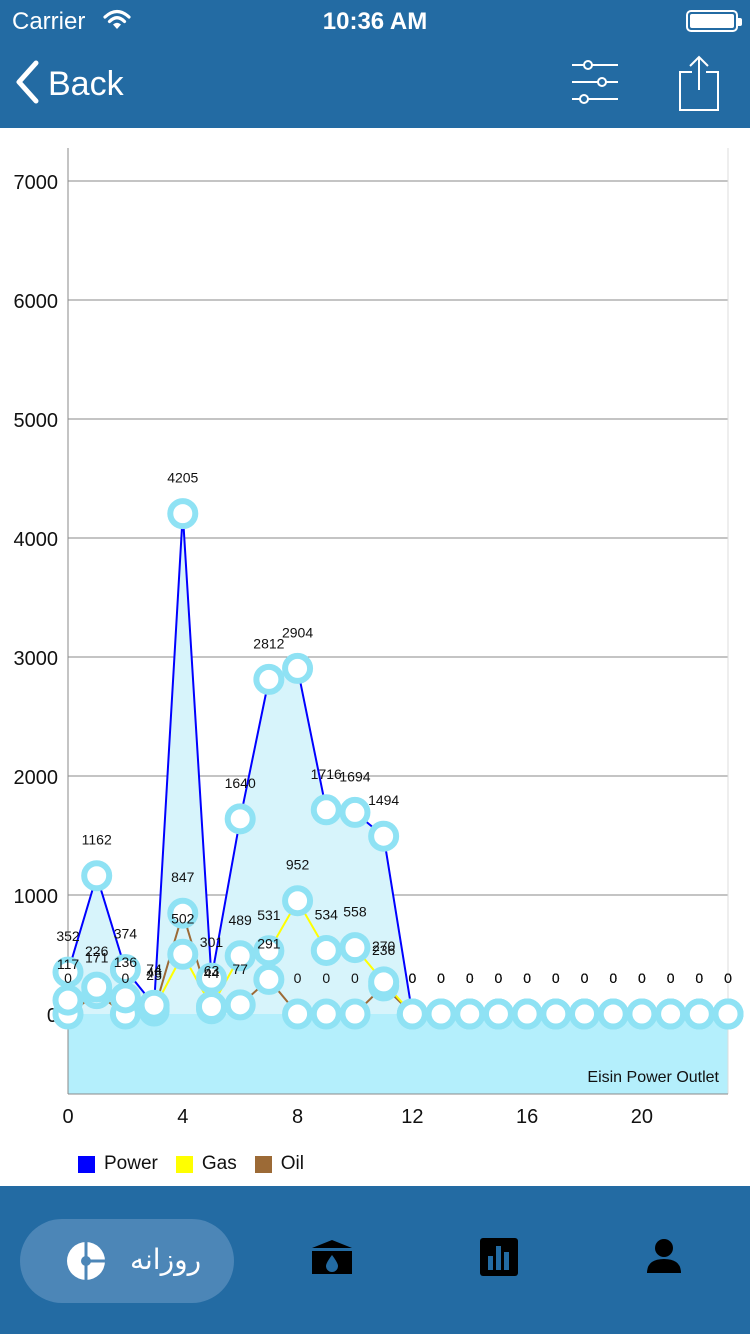  I want to click on data-label-oil: 291, so click(269, 943).